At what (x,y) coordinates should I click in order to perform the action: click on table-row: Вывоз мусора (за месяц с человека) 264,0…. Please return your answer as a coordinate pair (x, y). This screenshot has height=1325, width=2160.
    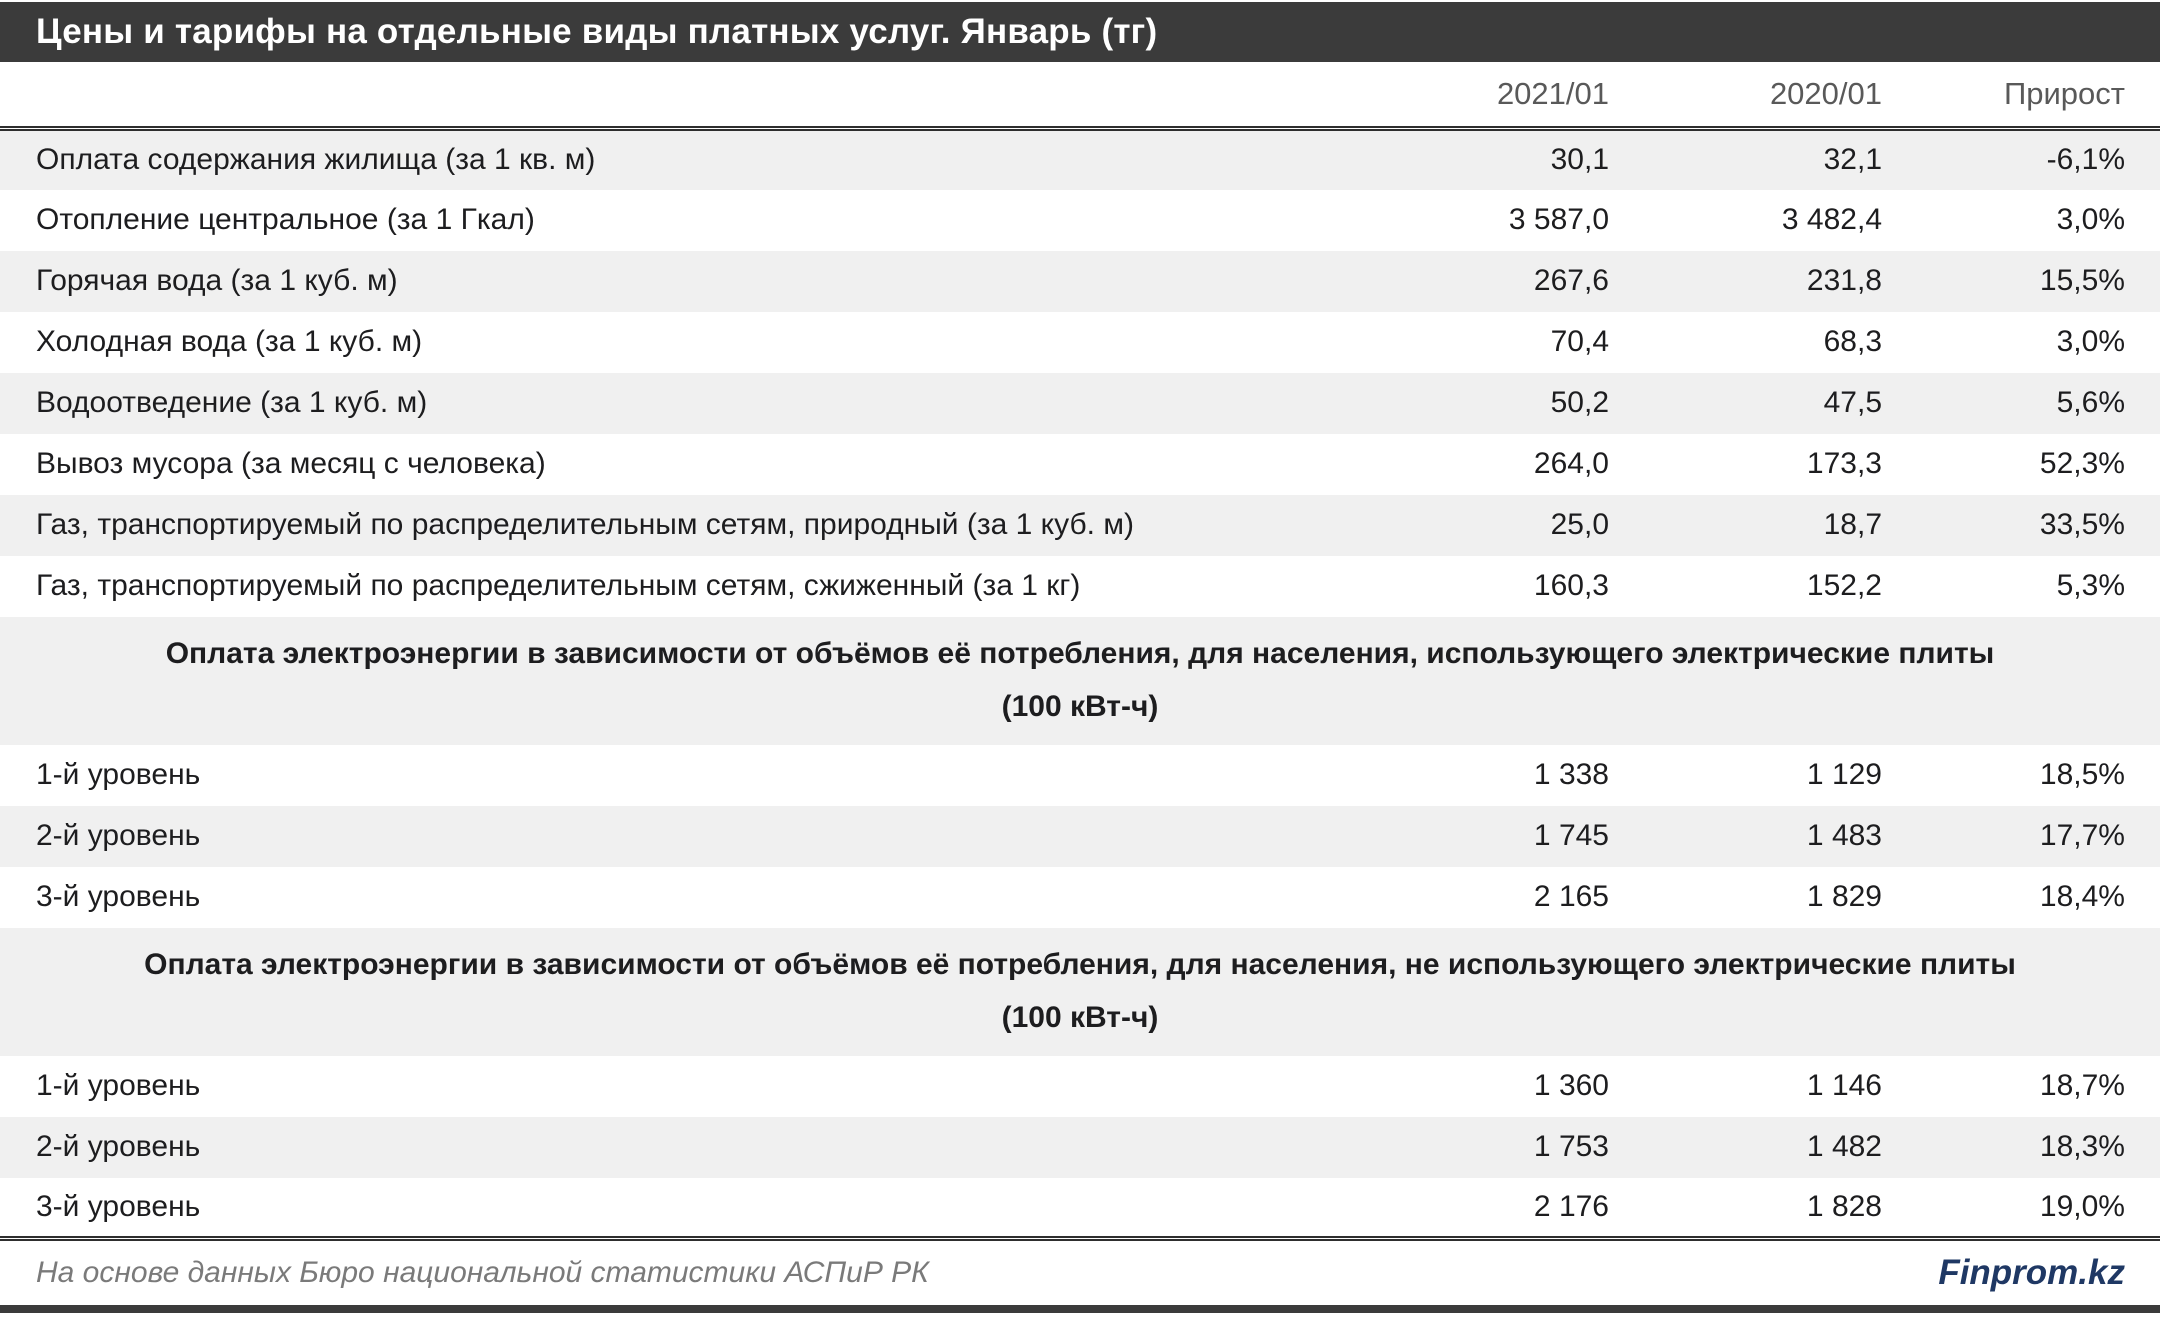
    Looking at the image, I should click on (1080, 464).